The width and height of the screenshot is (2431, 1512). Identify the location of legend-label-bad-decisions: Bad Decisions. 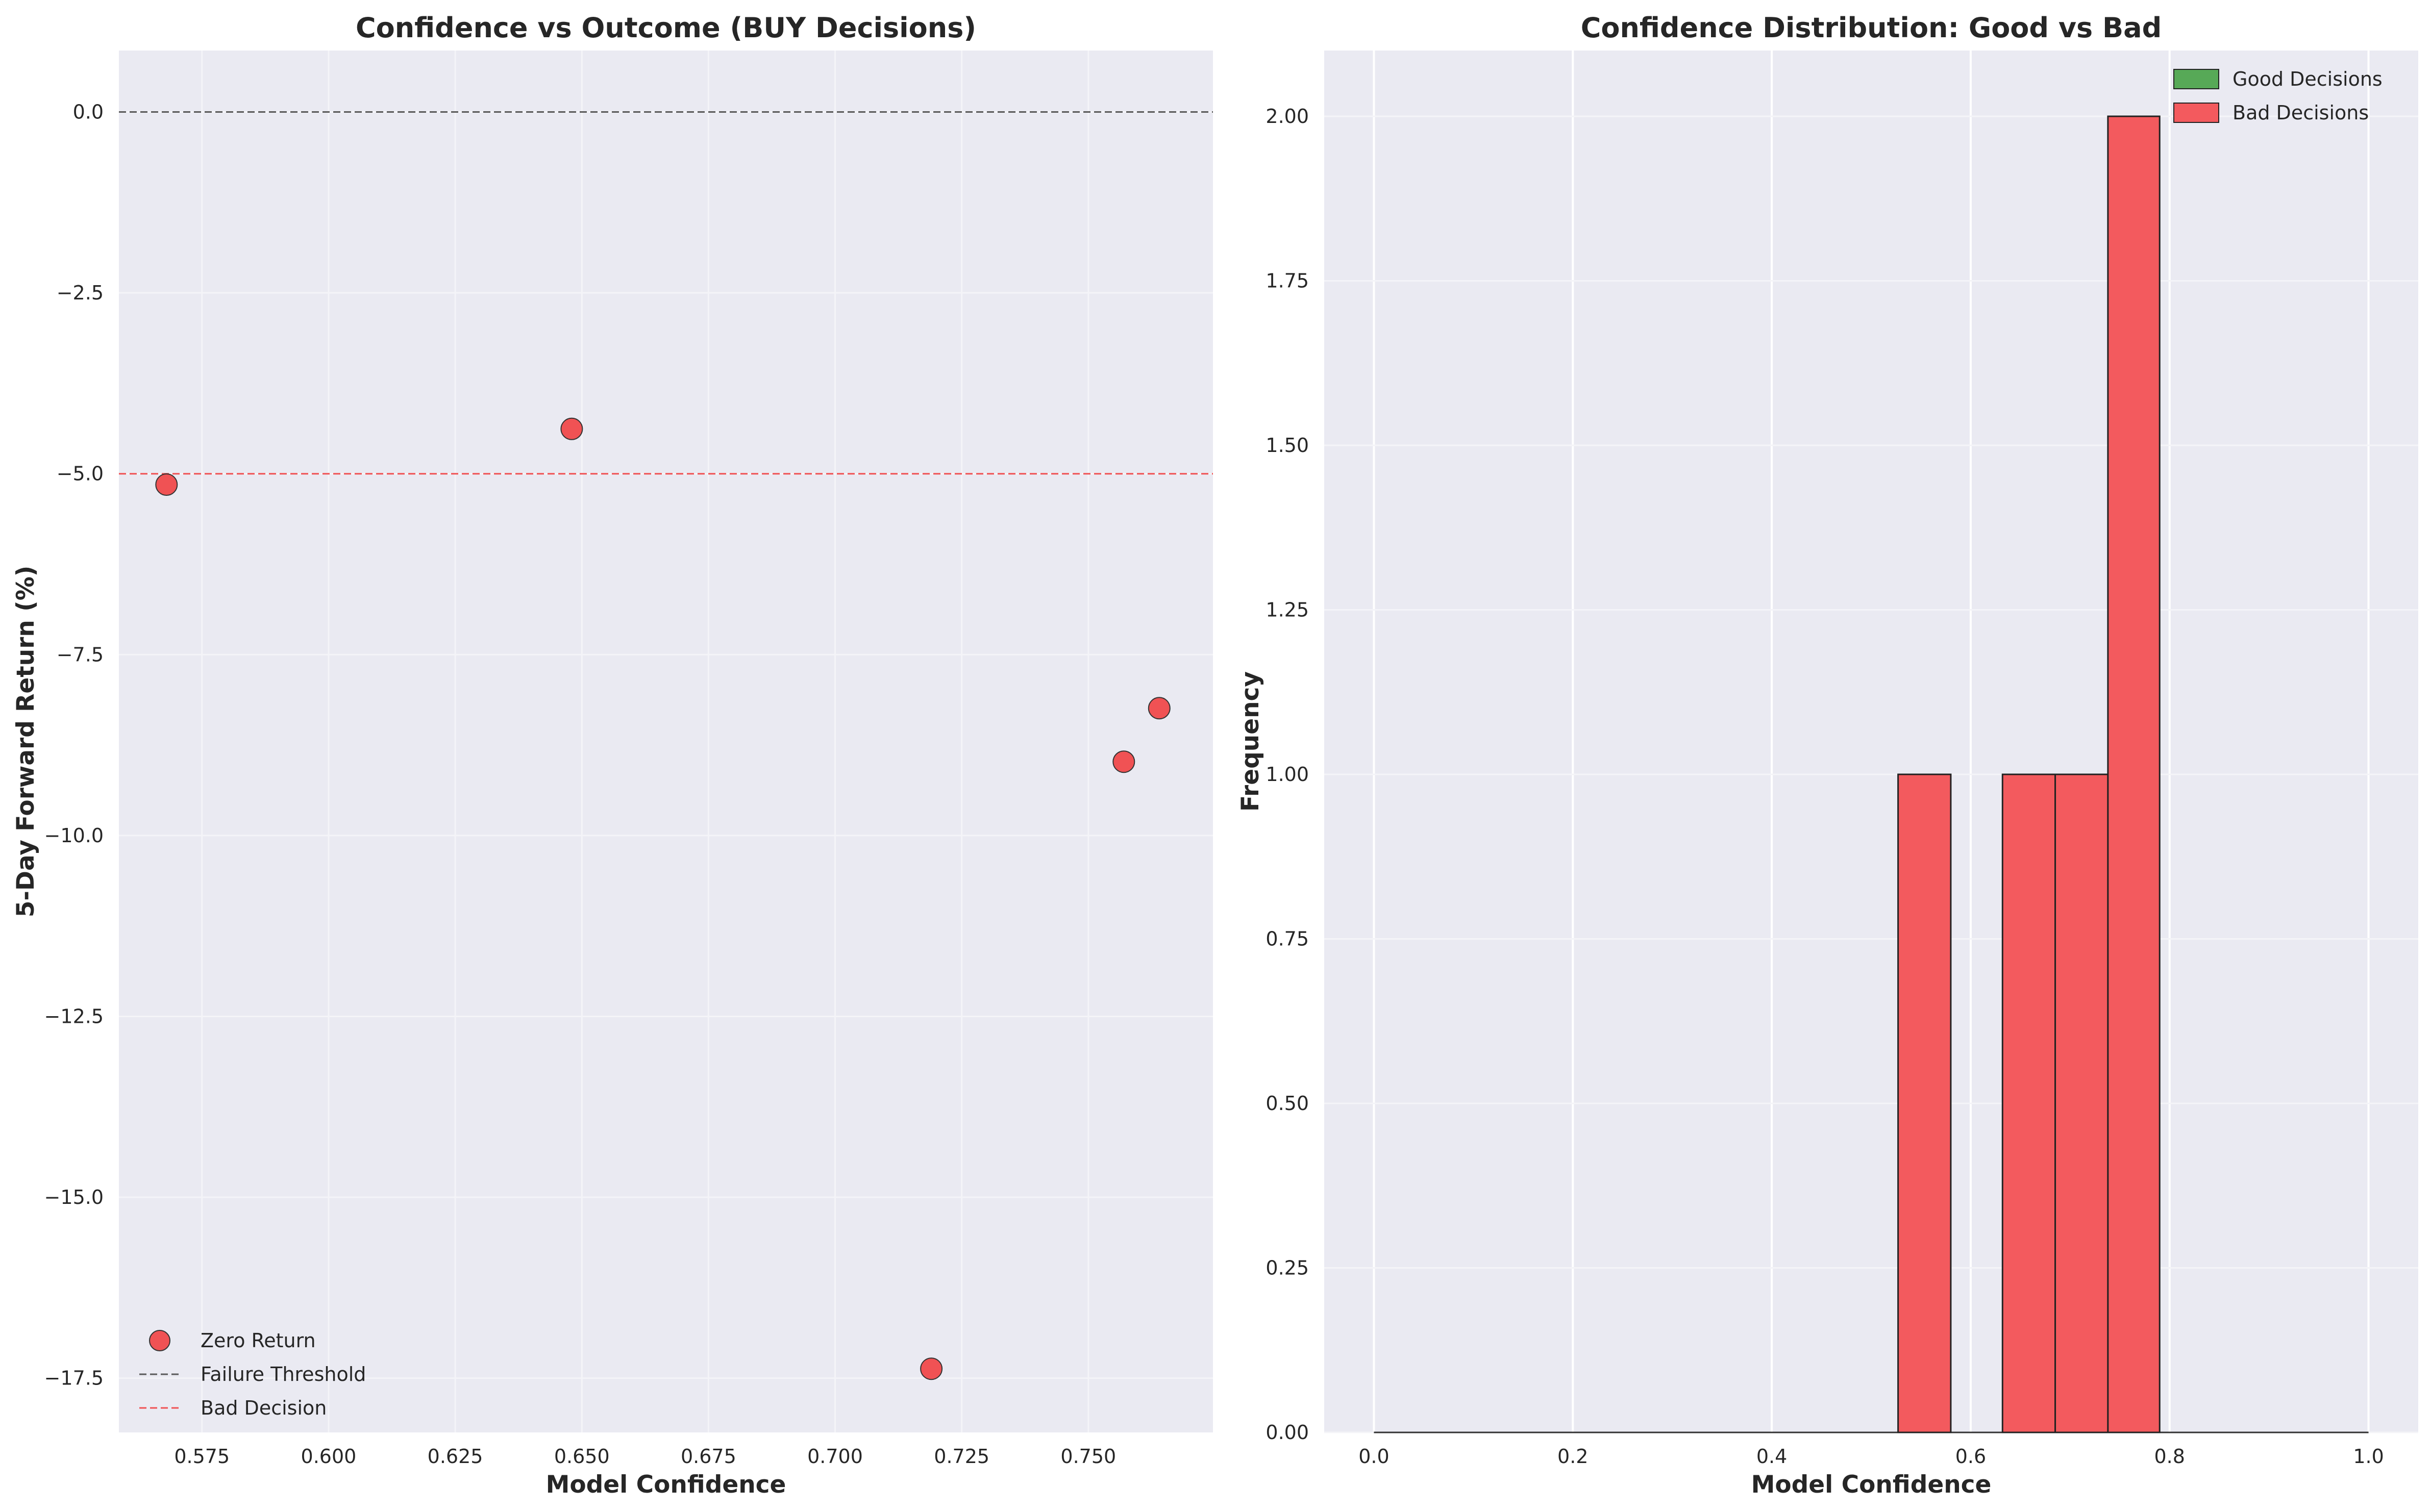
(2300, 113).